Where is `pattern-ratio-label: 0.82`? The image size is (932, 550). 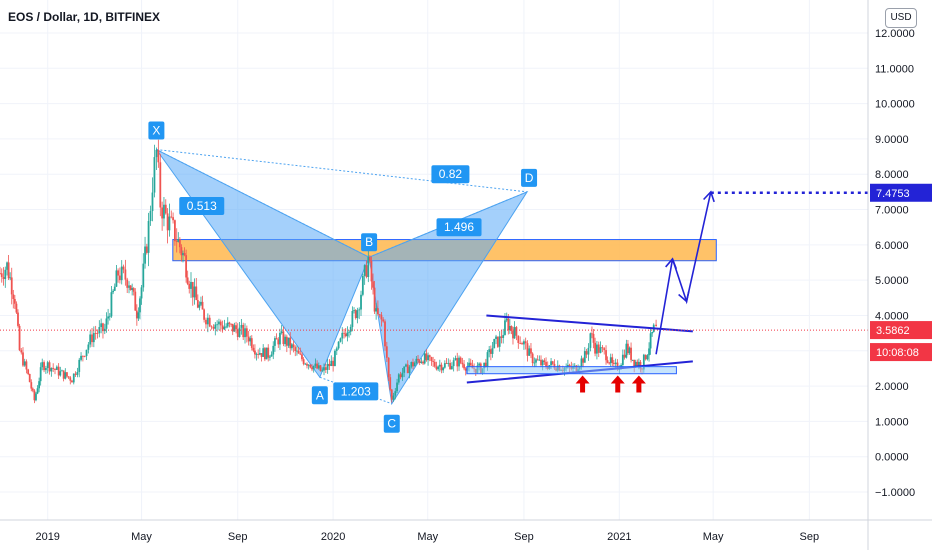 pattern-ratio-label: 0.82 is located at coordinates (451, 174).